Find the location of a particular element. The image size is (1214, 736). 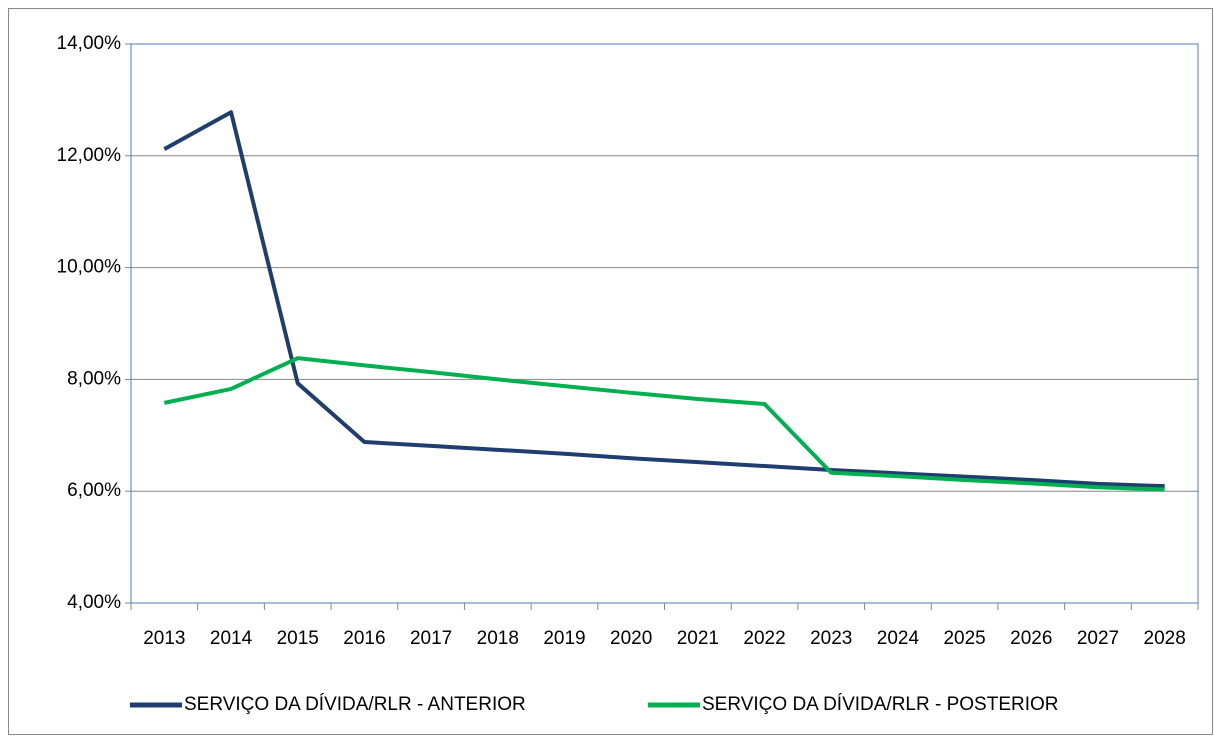

y-tick-label: 10,00% is located at coordinates (89, 267).